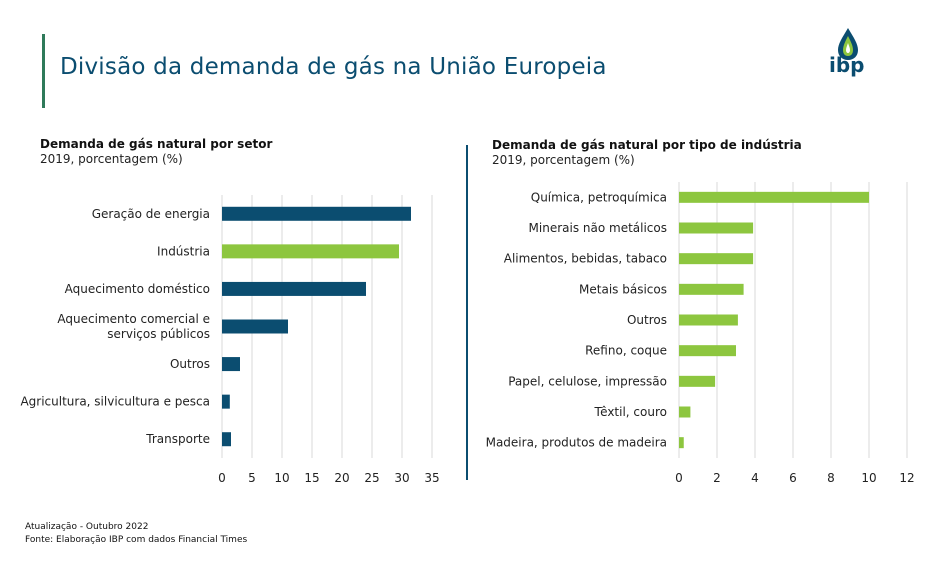 This screenshot has height=562, width=936. What do you see at coordinates (587, 381) in the screenshot?
I see `industry-category-label: Papel, celulose, impressão` at bounding box center [587, 381].